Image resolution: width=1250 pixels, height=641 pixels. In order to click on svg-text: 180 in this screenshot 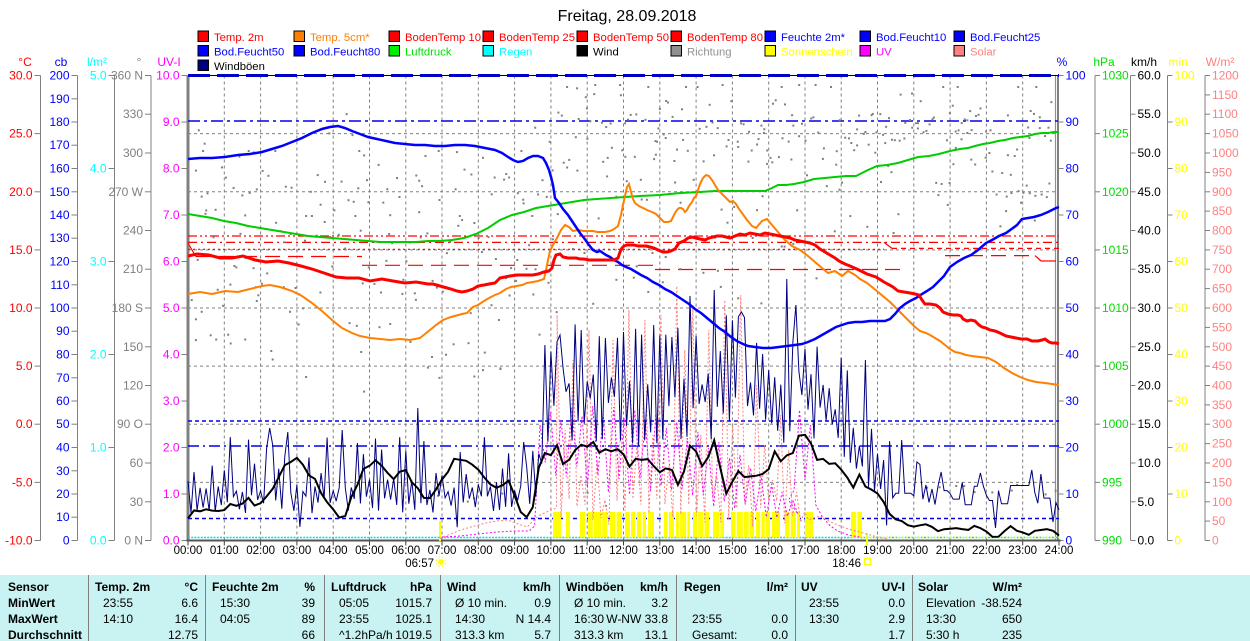, I will do `click(59, 122)`.